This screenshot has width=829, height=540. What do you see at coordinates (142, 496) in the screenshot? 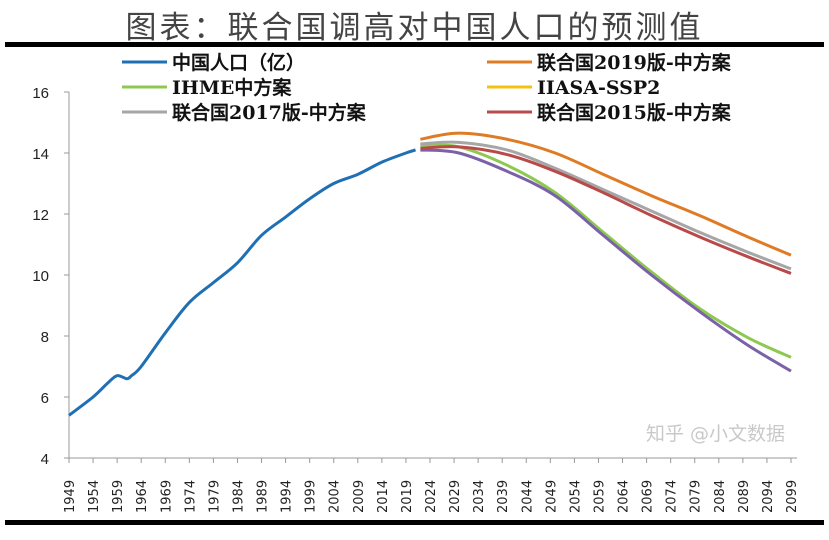
I see `x-tick-label: 1964` at bounding box center [142, 496].